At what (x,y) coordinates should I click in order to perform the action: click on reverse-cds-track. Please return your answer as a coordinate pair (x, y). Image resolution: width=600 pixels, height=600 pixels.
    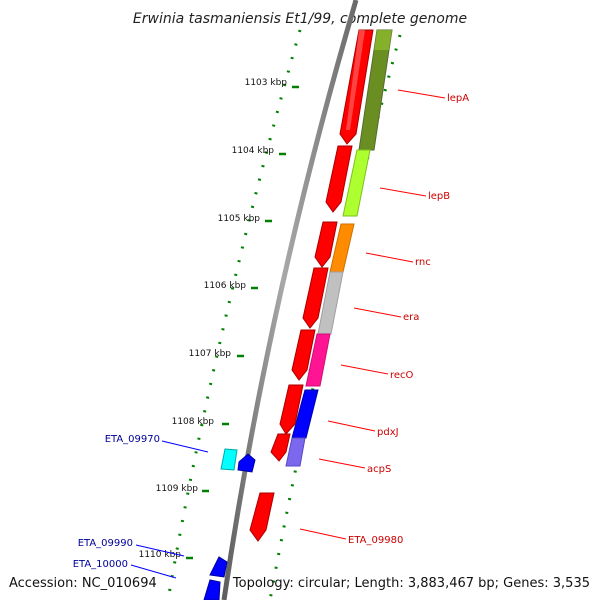
    Looking at the image, I should click on (229, 524).